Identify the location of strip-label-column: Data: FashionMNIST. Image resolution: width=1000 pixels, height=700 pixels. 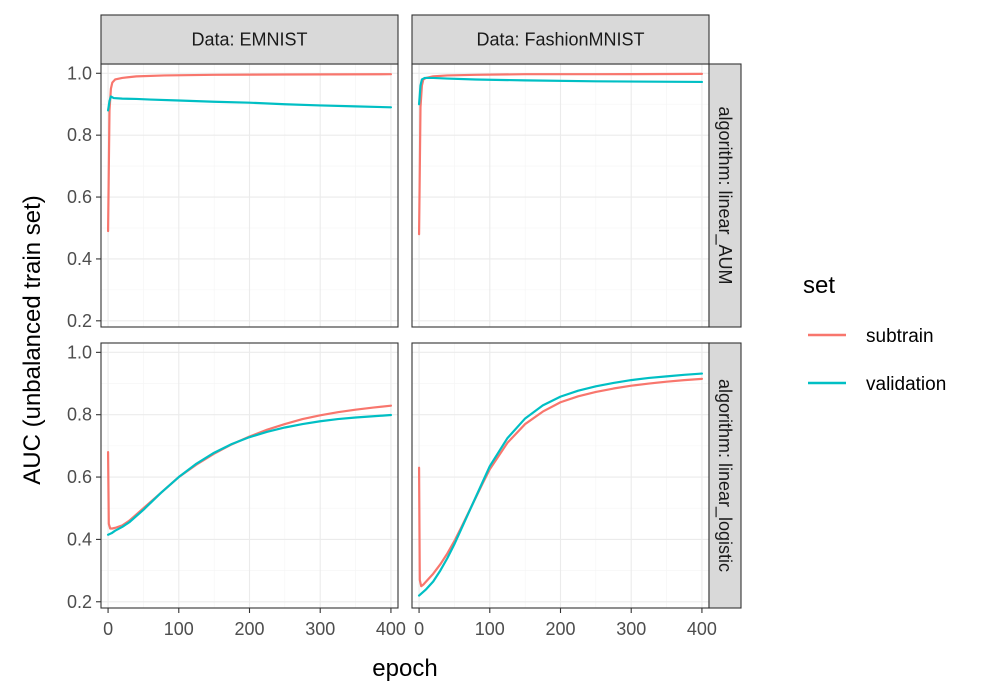
(560, 40).